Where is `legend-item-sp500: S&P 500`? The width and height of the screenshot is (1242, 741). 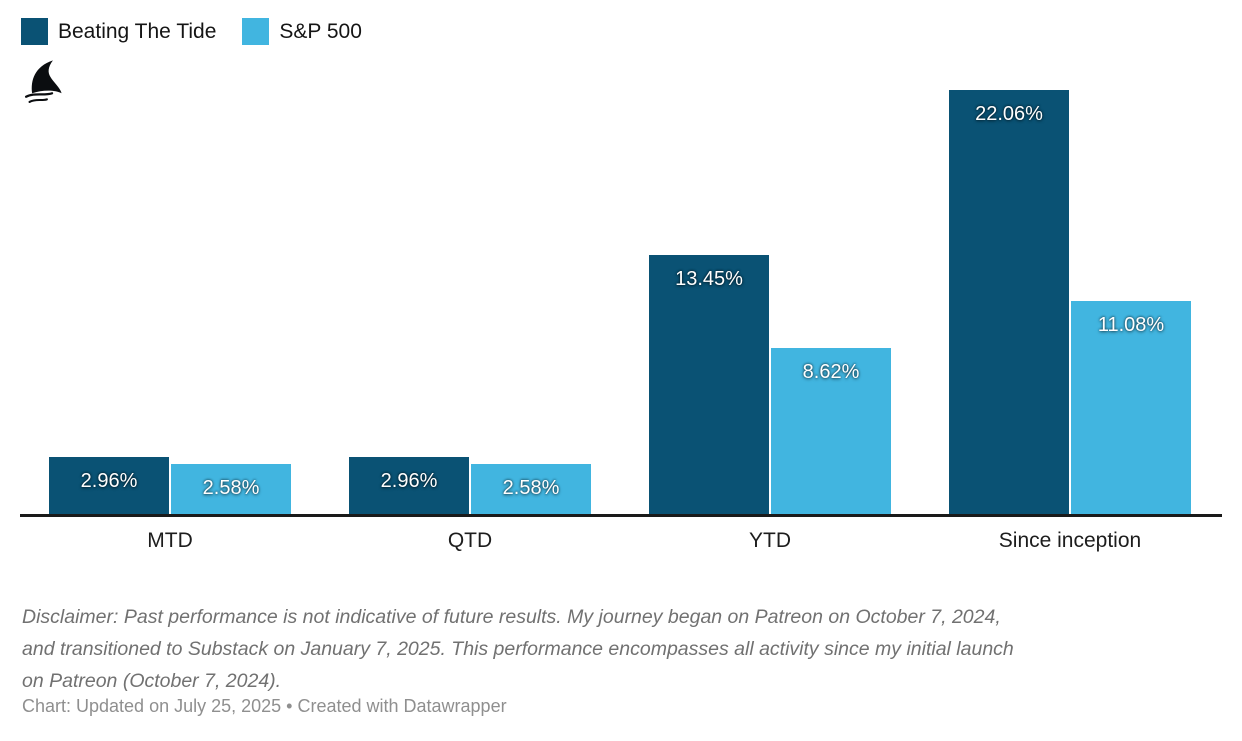
legend-item-sp500: S&P 500 is located at coordinates (302, 31).